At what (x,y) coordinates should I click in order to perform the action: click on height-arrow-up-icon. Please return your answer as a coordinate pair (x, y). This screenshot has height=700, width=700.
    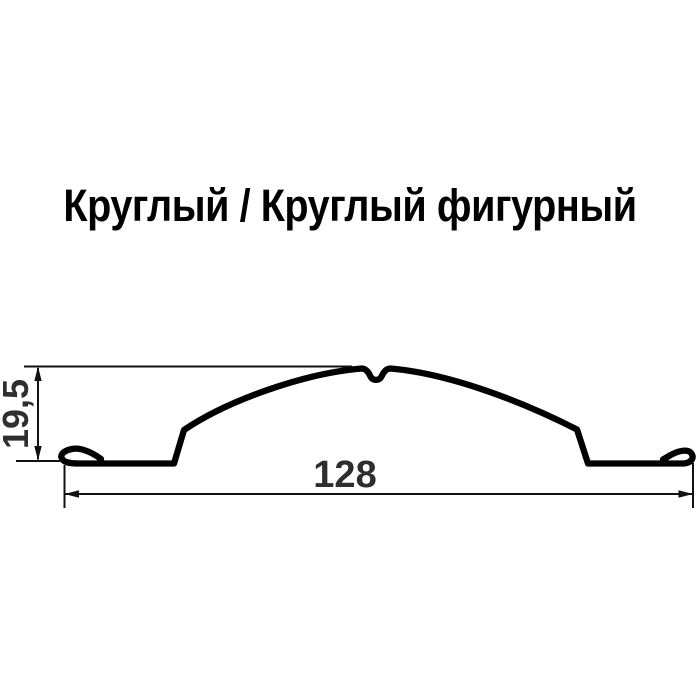
    Looking at the image, I should click on (38, 373).